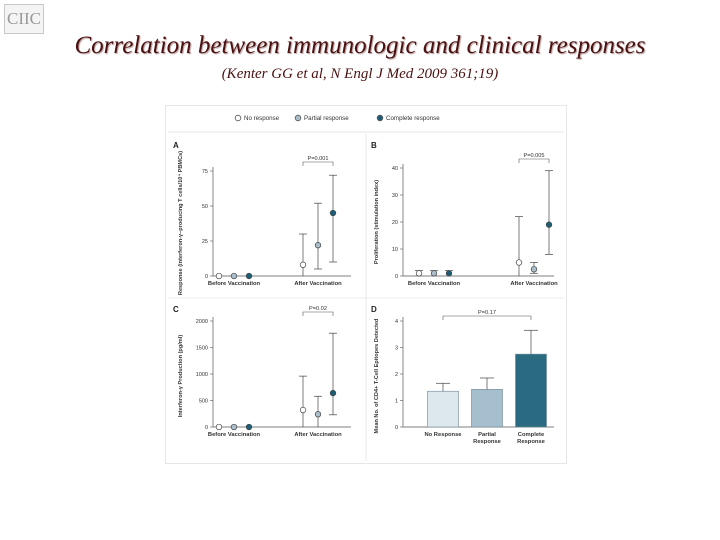 This screenshot has width=720, height=540. I want to click on panel-d-xlabel-1-line-2: Response, so click(487, 442).